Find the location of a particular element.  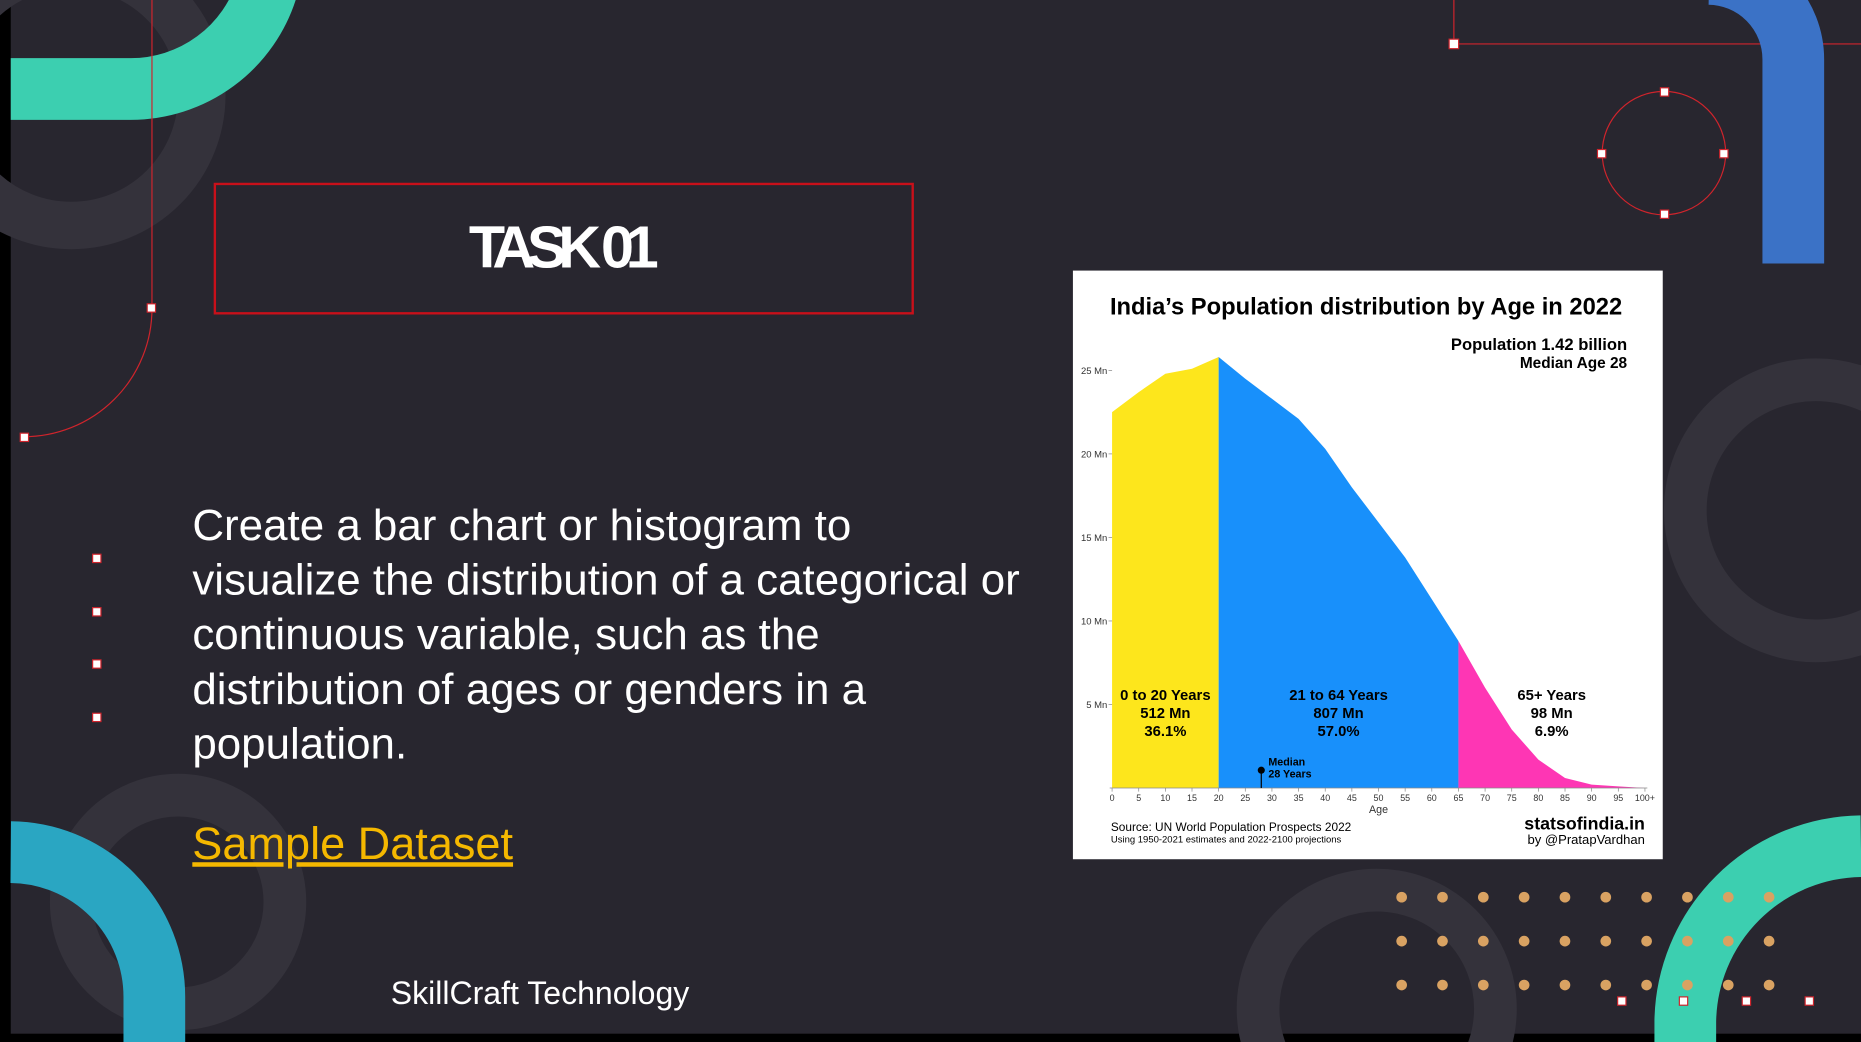

footer: SkillCraft Technology is located at coordinates (540, 993).